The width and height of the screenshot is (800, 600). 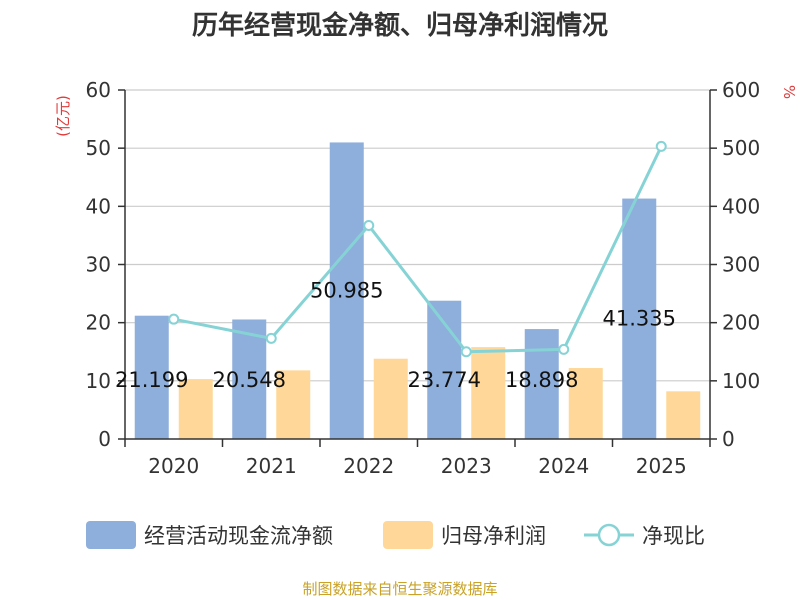 What do you see at coordinates (408, 535) in the screenshot?
I see `legend-swatch-net-profit` at bounding box center [408, 535].